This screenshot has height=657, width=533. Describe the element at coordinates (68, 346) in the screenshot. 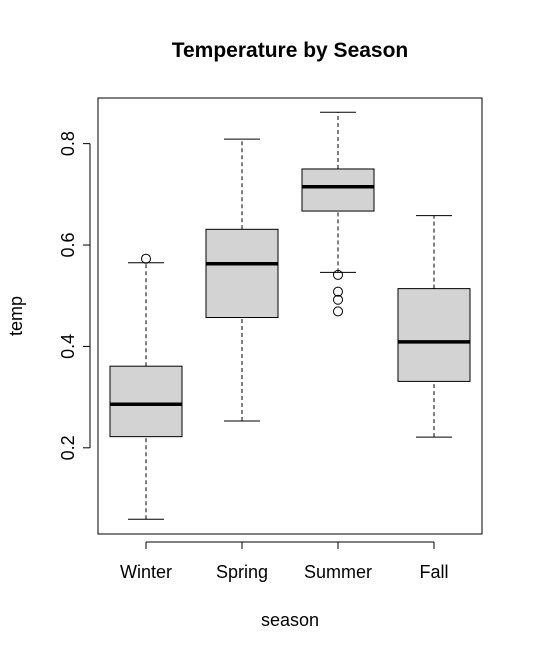

I see `y-tick-label: 0.4` at that location.